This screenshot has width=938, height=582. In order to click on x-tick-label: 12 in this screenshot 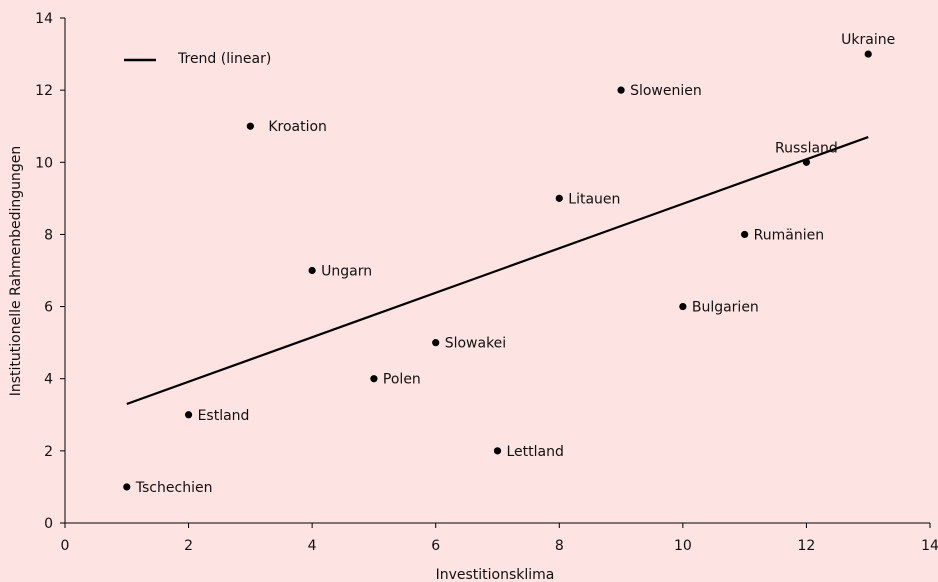, I will do `click(807, 546)`.